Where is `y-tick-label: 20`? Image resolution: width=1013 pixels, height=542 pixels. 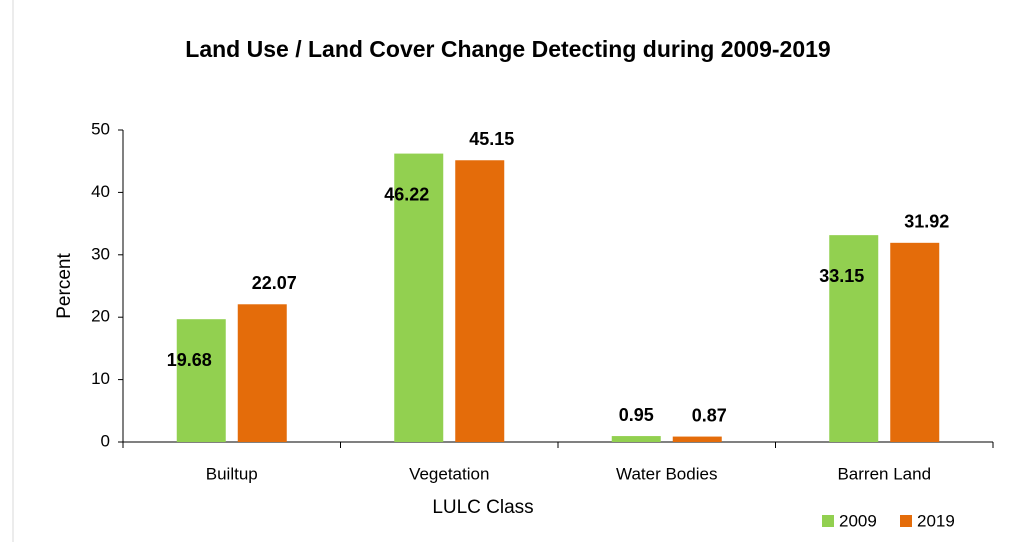
y-tick-label: 20 is located at coordinates (100, 316).